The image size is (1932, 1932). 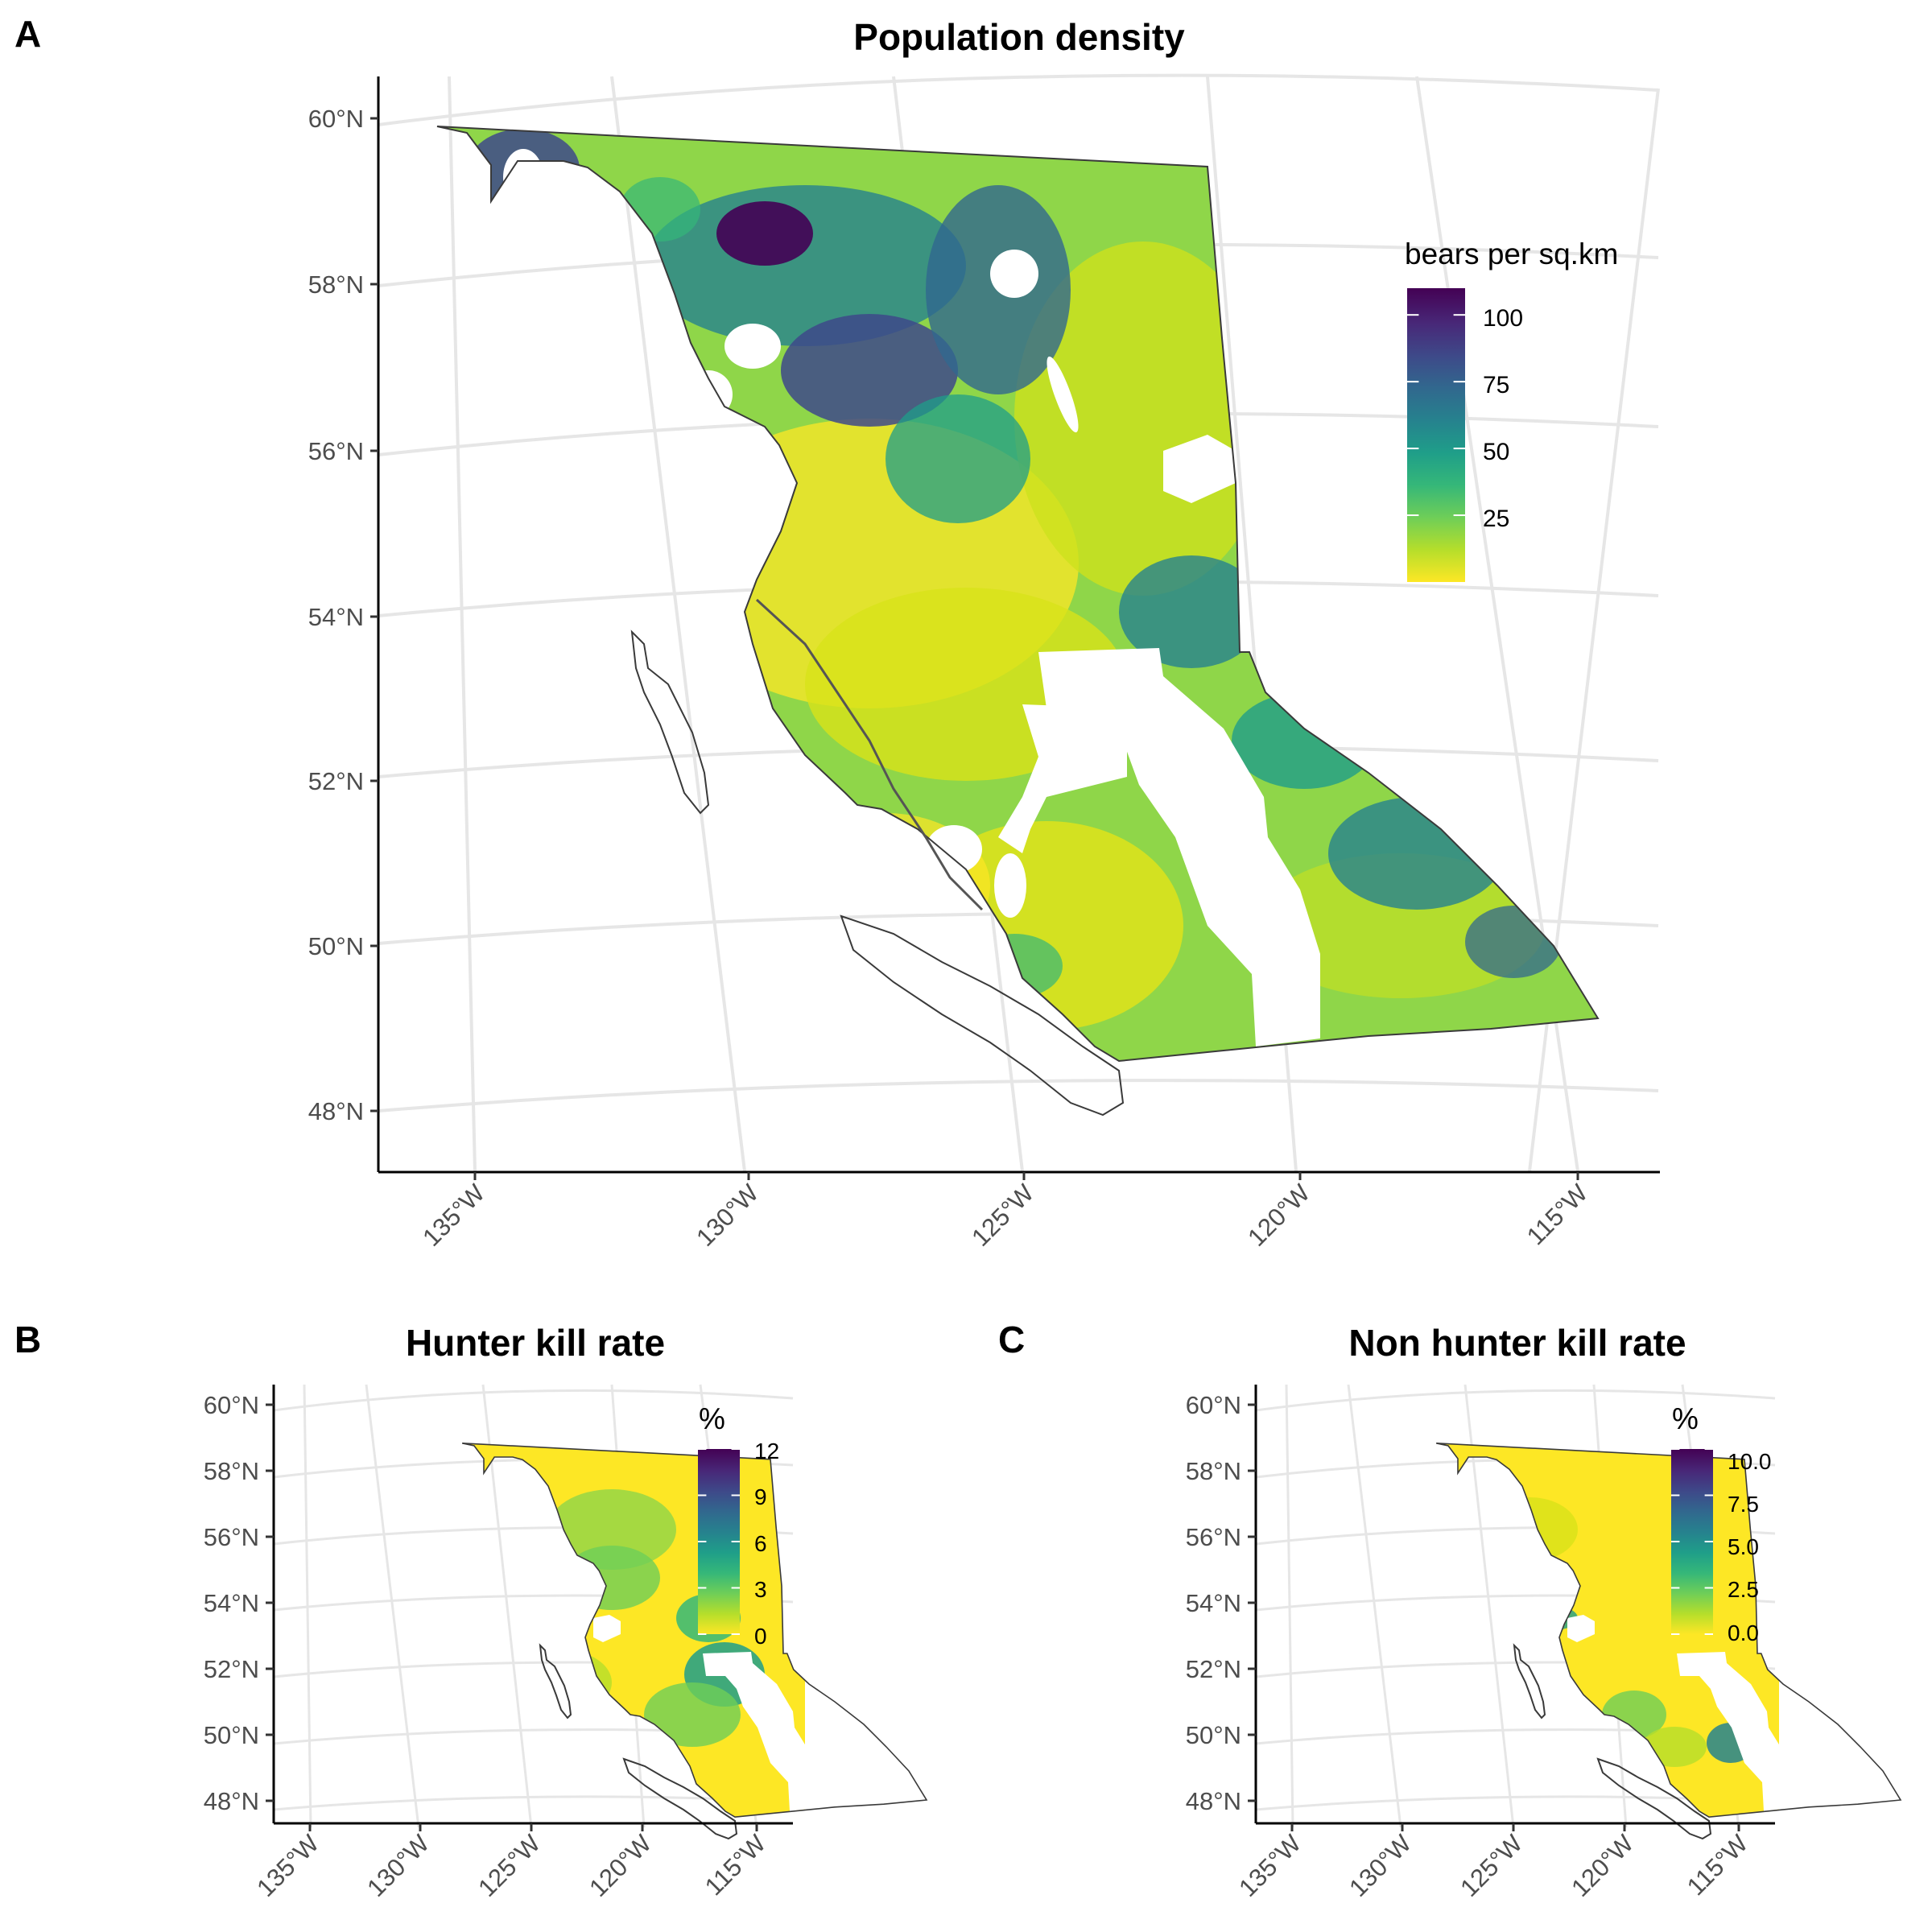 What do you see at coordinates (1511, 253) in the screenshot?
I see `legend-title: bears per sq.km` at bounding box center [1511, 253].